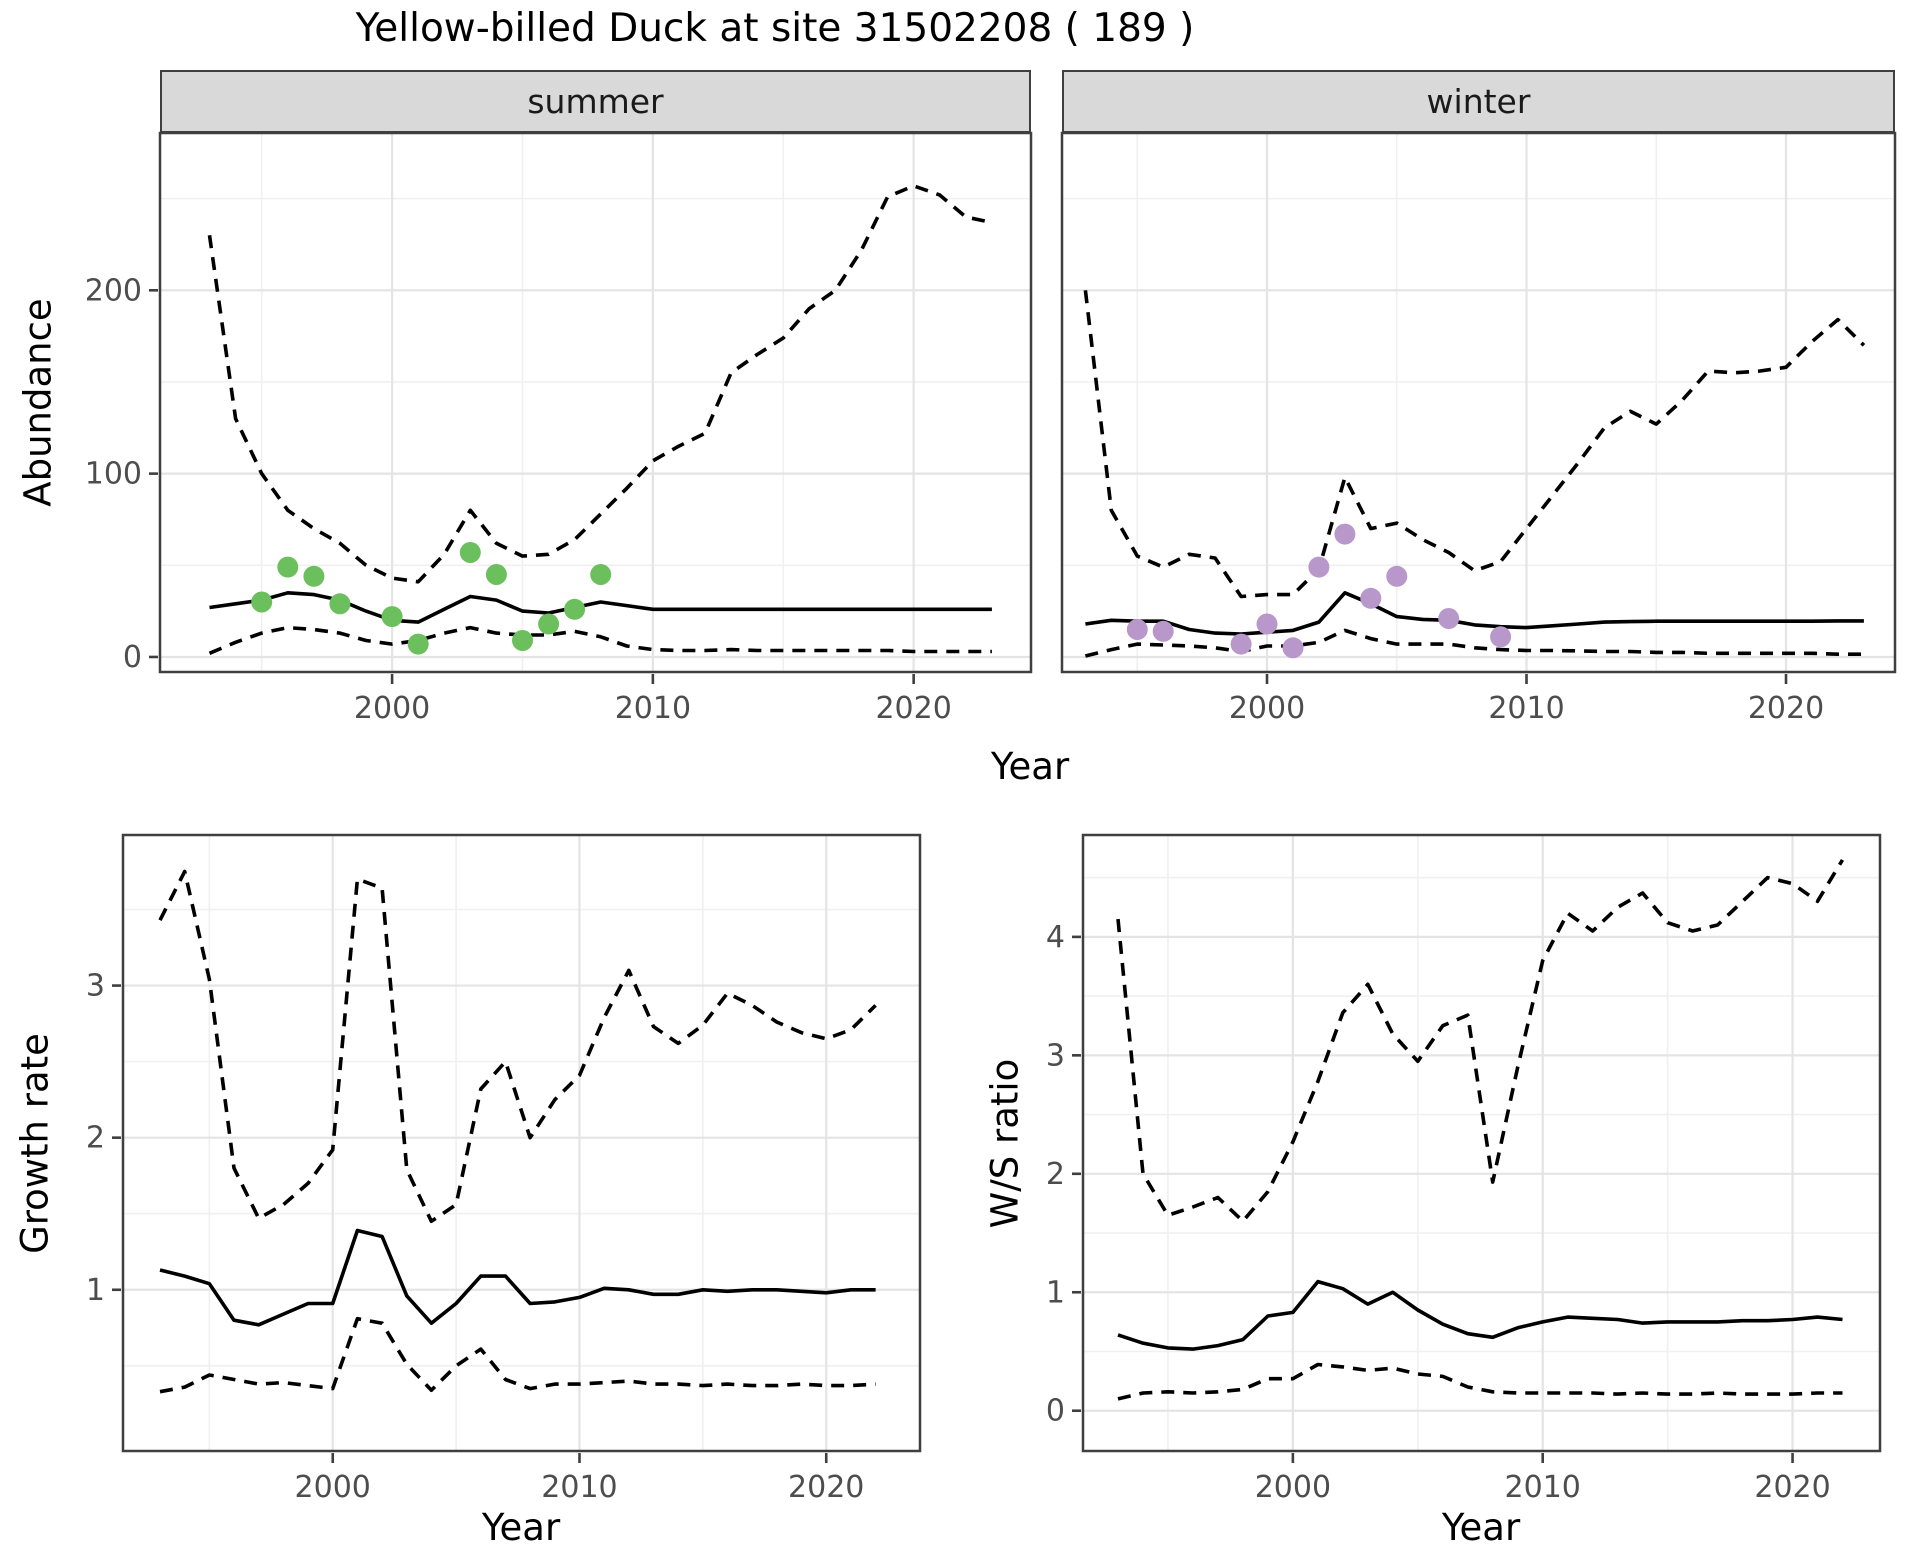  Describe the element at coordinates (113, 290) in the screenshot. I see `y-tick-label: 200` at that location.